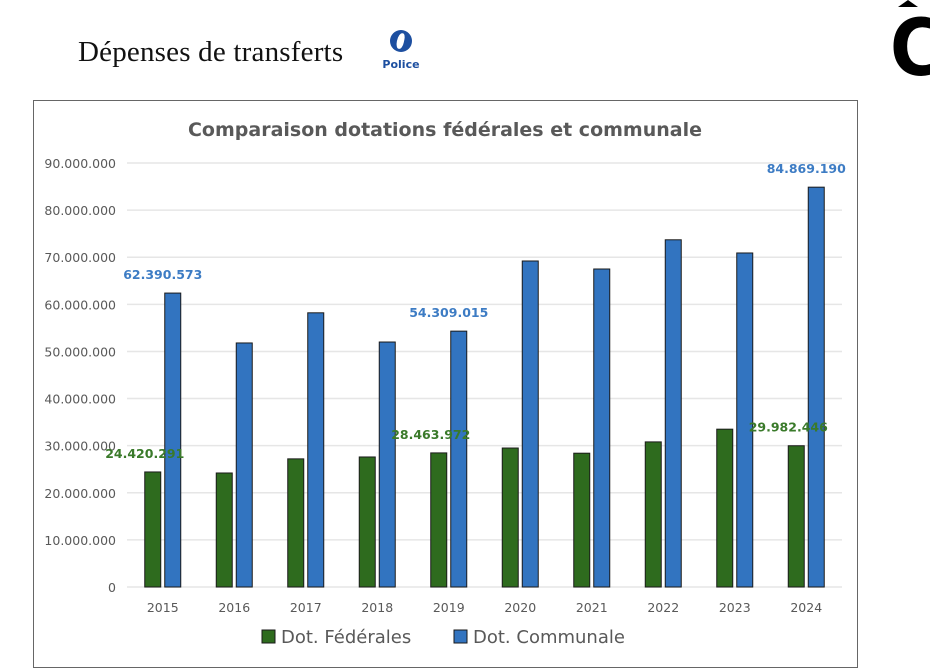  Describe the element at coordinates (377, 607) in the screenshot. I see `x-tick-label: 2018` at that location.